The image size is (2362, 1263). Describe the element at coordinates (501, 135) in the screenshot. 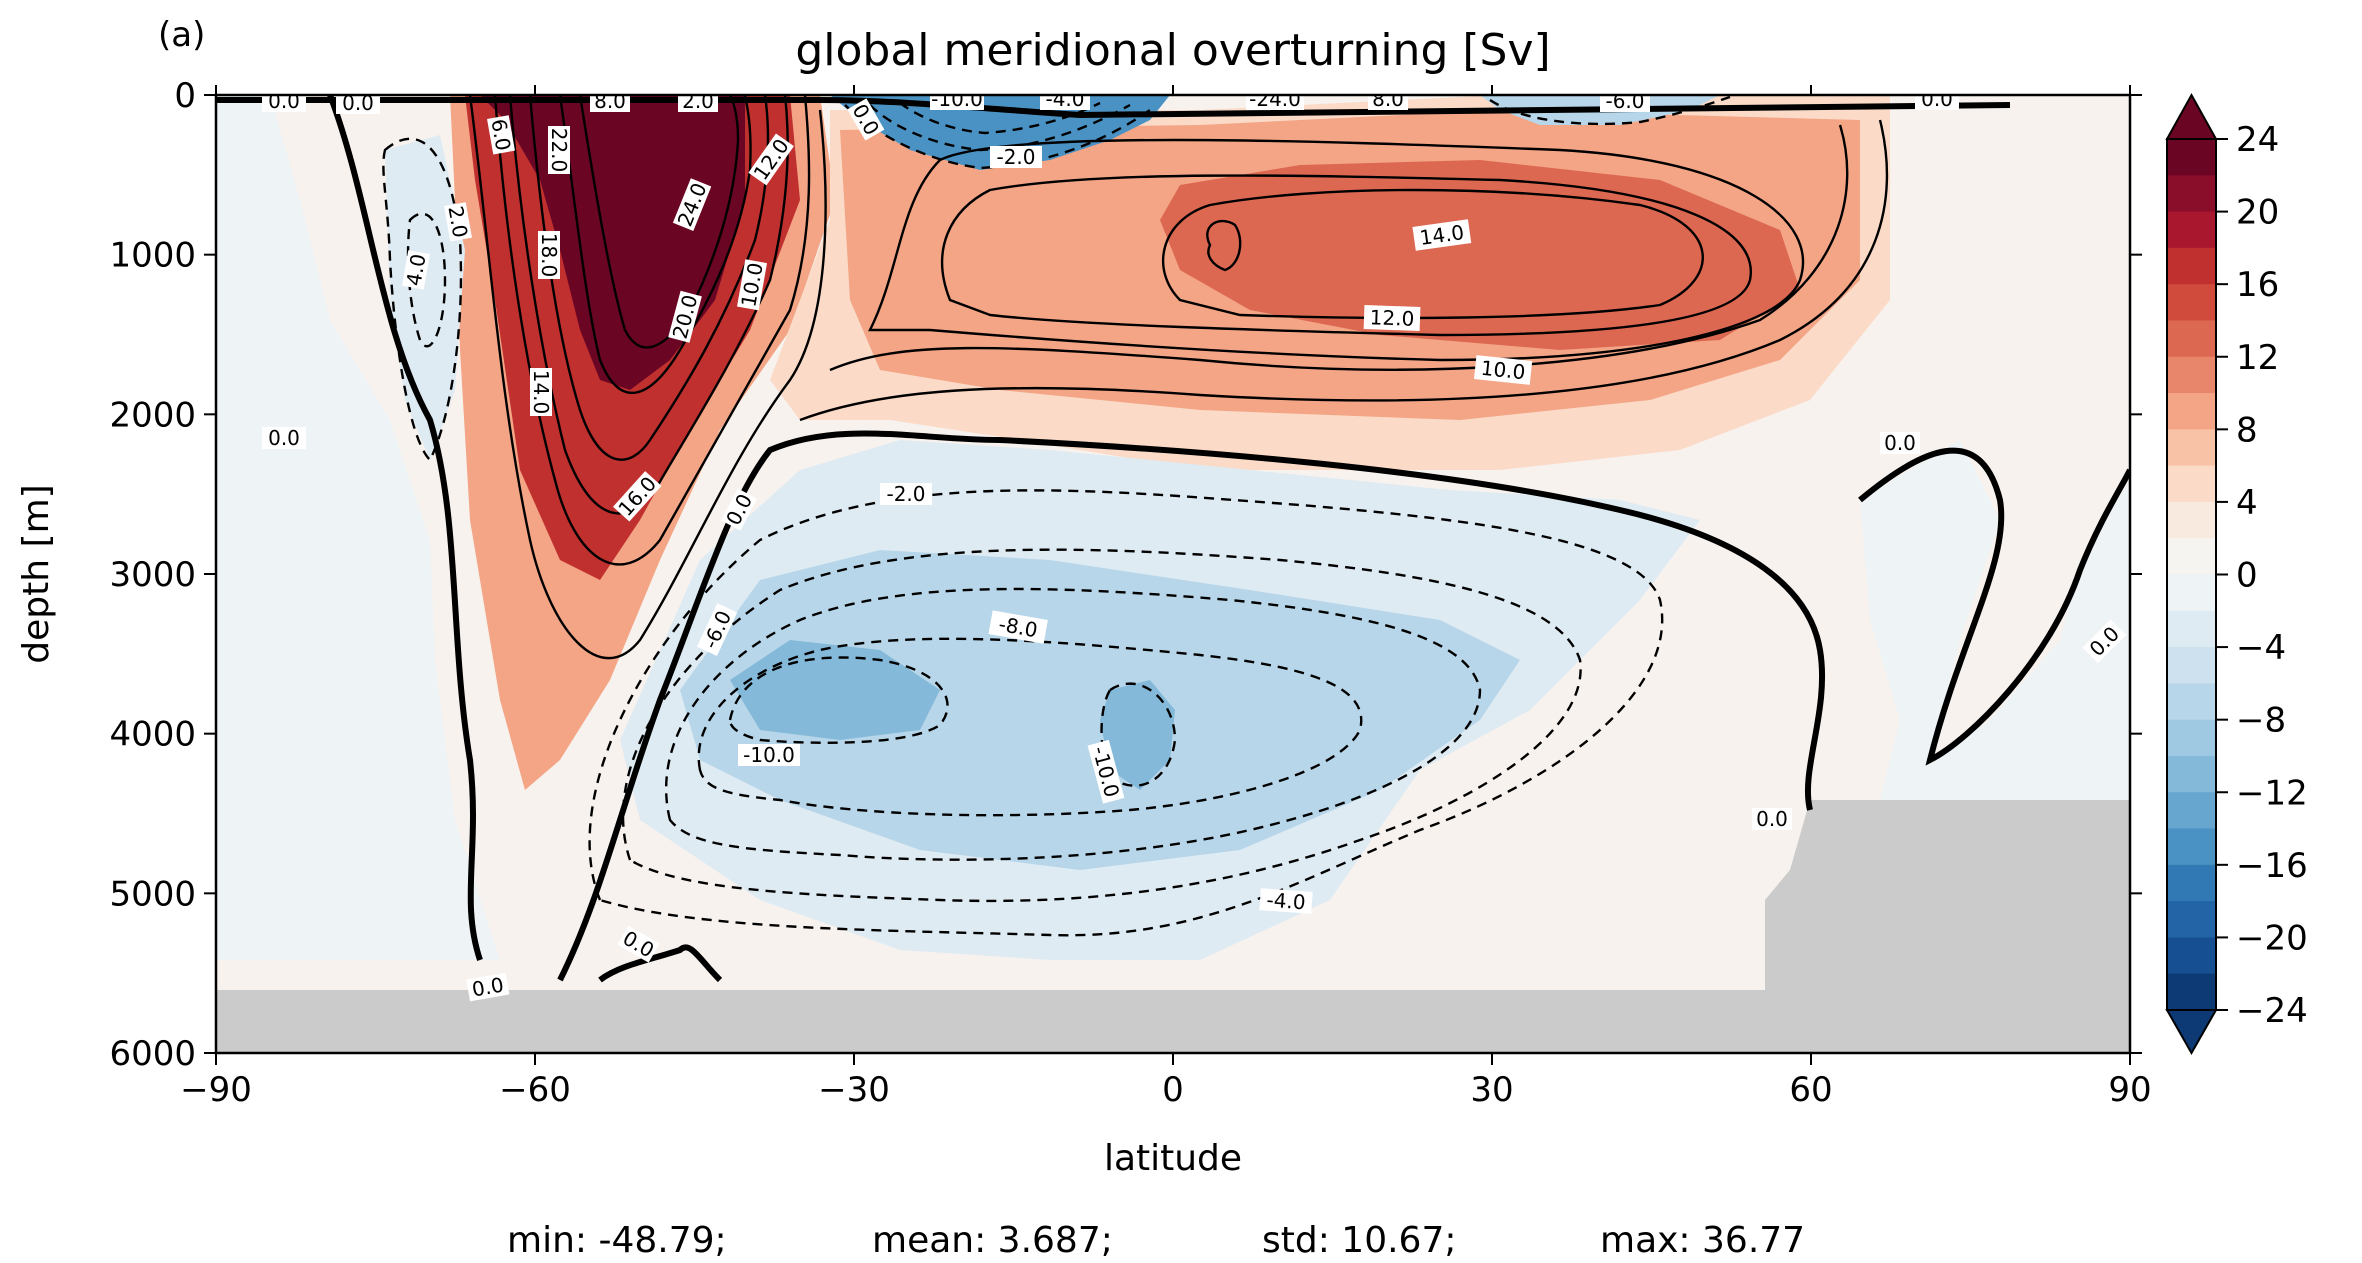

I see `contour-label-5: 6.0` at that location.